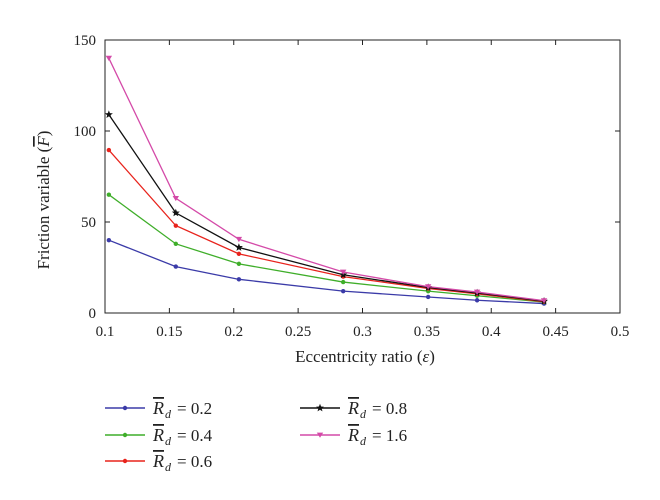 This screenshot has height=500, width=660. I want to click on y-tick-label: 150, so click(85, 41).